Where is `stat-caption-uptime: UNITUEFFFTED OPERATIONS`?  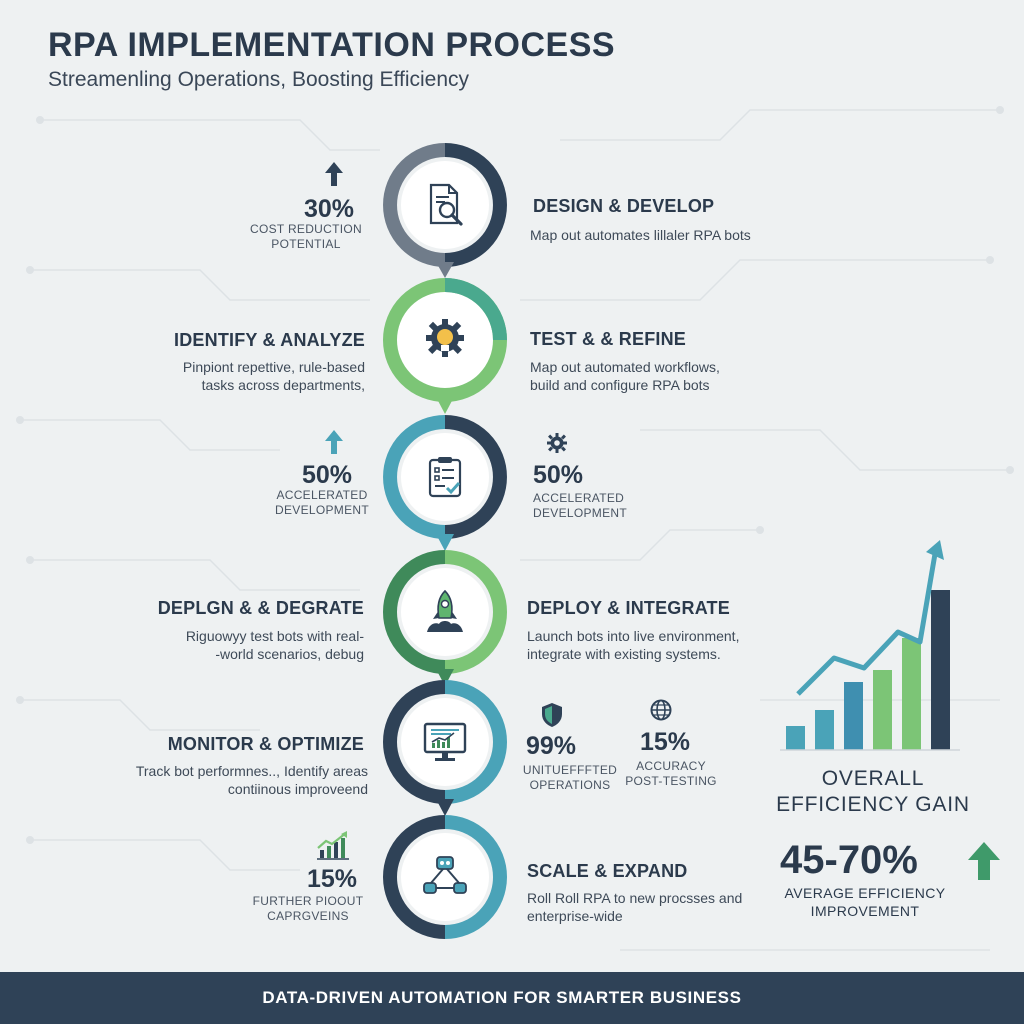 stat-caption-uptime: UNITUEFFFTED OPERATIONS is located at coordinates (570, 777).